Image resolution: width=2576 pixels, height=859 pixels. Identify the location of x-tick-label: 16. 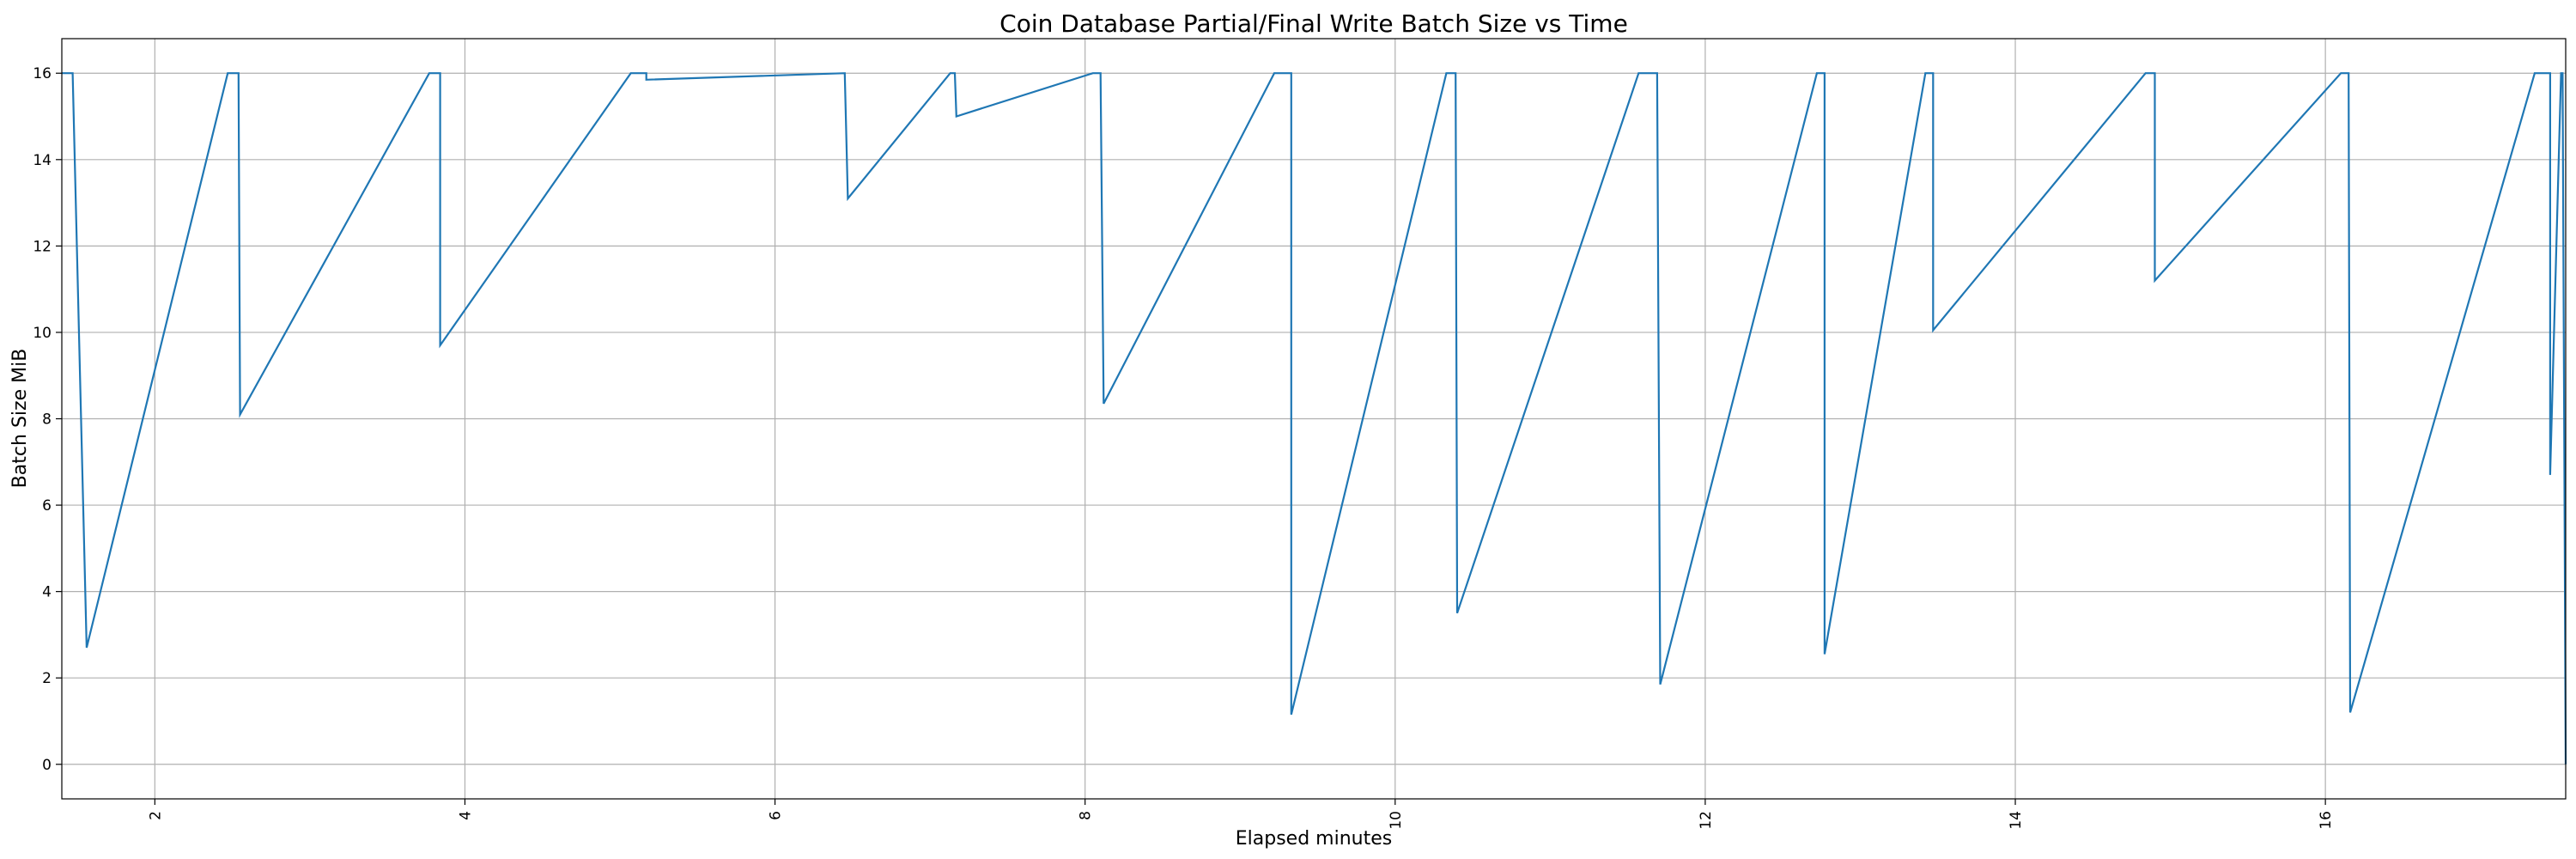
(2326, 821).